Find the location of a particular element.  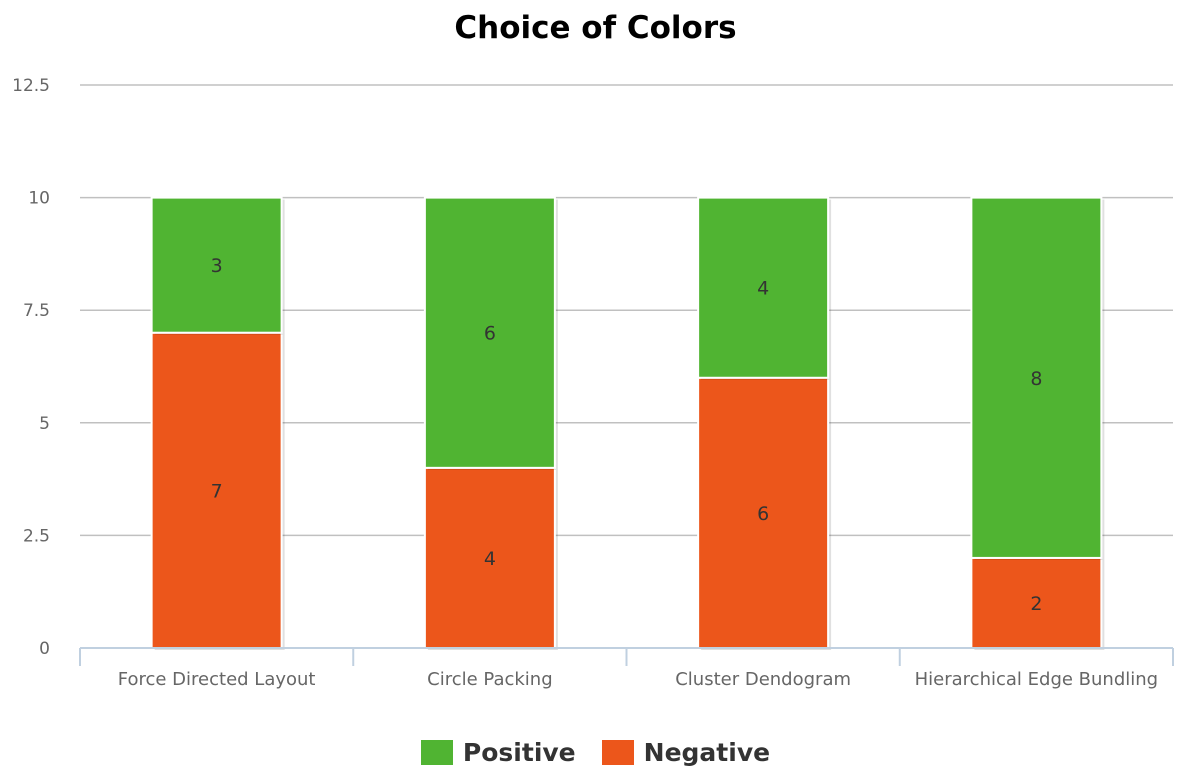

bar-data-label: 8 is located at coordinates (1036, 379).